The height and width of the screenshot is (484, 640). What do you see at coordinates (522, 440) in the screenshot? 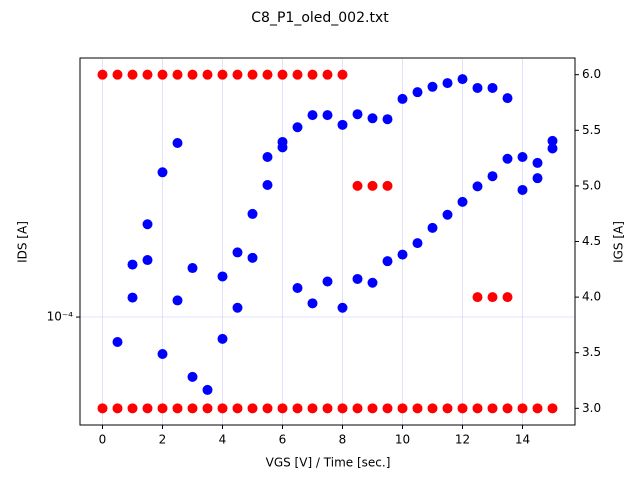
I see `x-tick-label: 14` at bounding box center [522, 440].